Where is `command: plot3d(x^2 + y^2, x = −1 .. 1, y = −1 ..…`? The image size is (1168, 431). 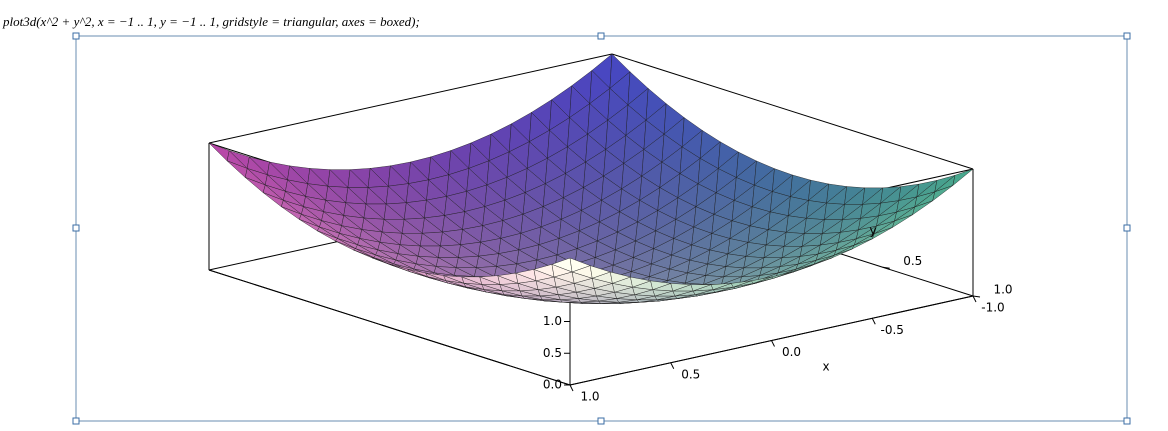 command: plot3d(x^2 + y^2, x = −1 .. 1, y = −1 ..… is located at coordinates (211, 21).